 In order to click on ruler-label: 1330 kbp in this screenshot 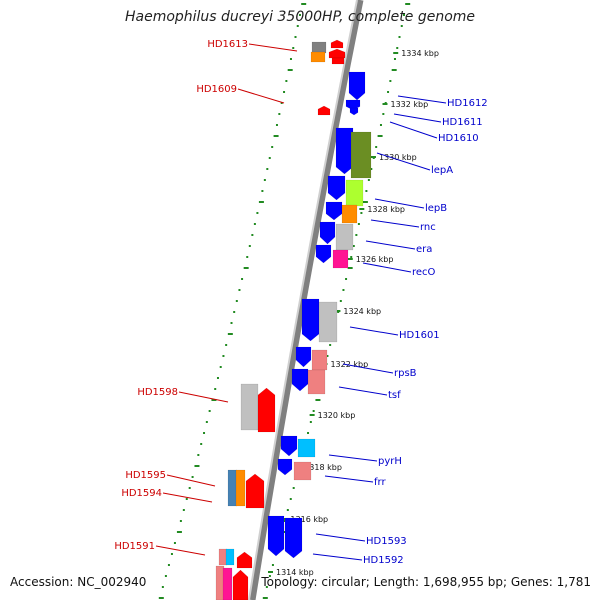, I will do `click(398, 157)`.